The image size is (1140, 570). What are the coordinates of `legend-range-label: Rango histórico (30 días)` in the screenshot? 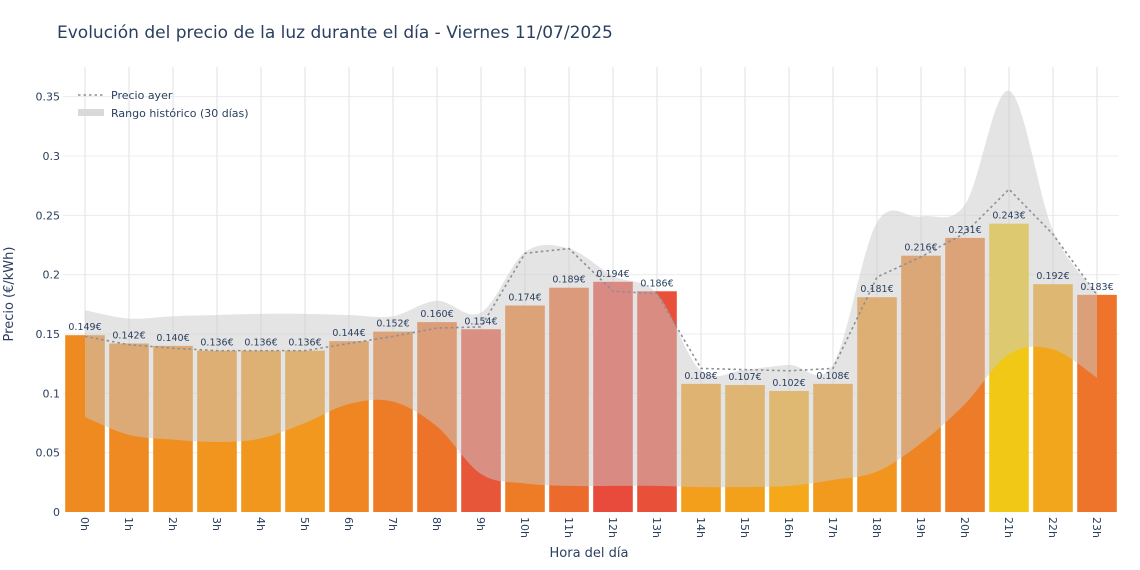 It's located at (180, 113).